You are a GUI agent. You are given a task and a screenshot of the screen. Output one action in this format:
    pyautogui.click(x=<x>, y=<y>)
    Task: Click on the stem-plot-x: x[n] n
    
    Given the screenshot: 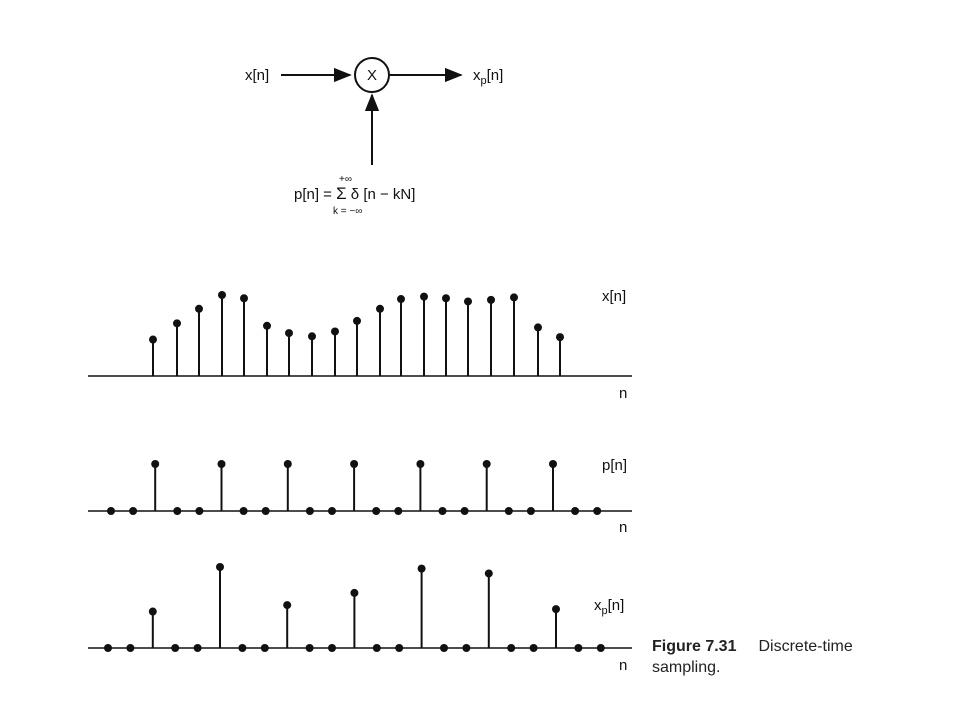 What is the action you would take?
    pyautogui.click(x=360, y=345)
    